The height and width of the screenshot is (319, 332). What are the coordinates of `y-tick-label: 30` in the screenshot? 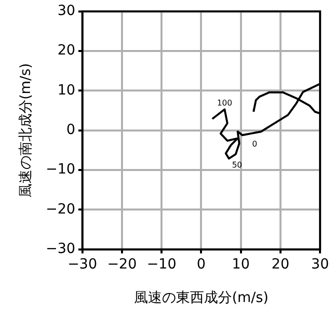 It's located at (67, 11).